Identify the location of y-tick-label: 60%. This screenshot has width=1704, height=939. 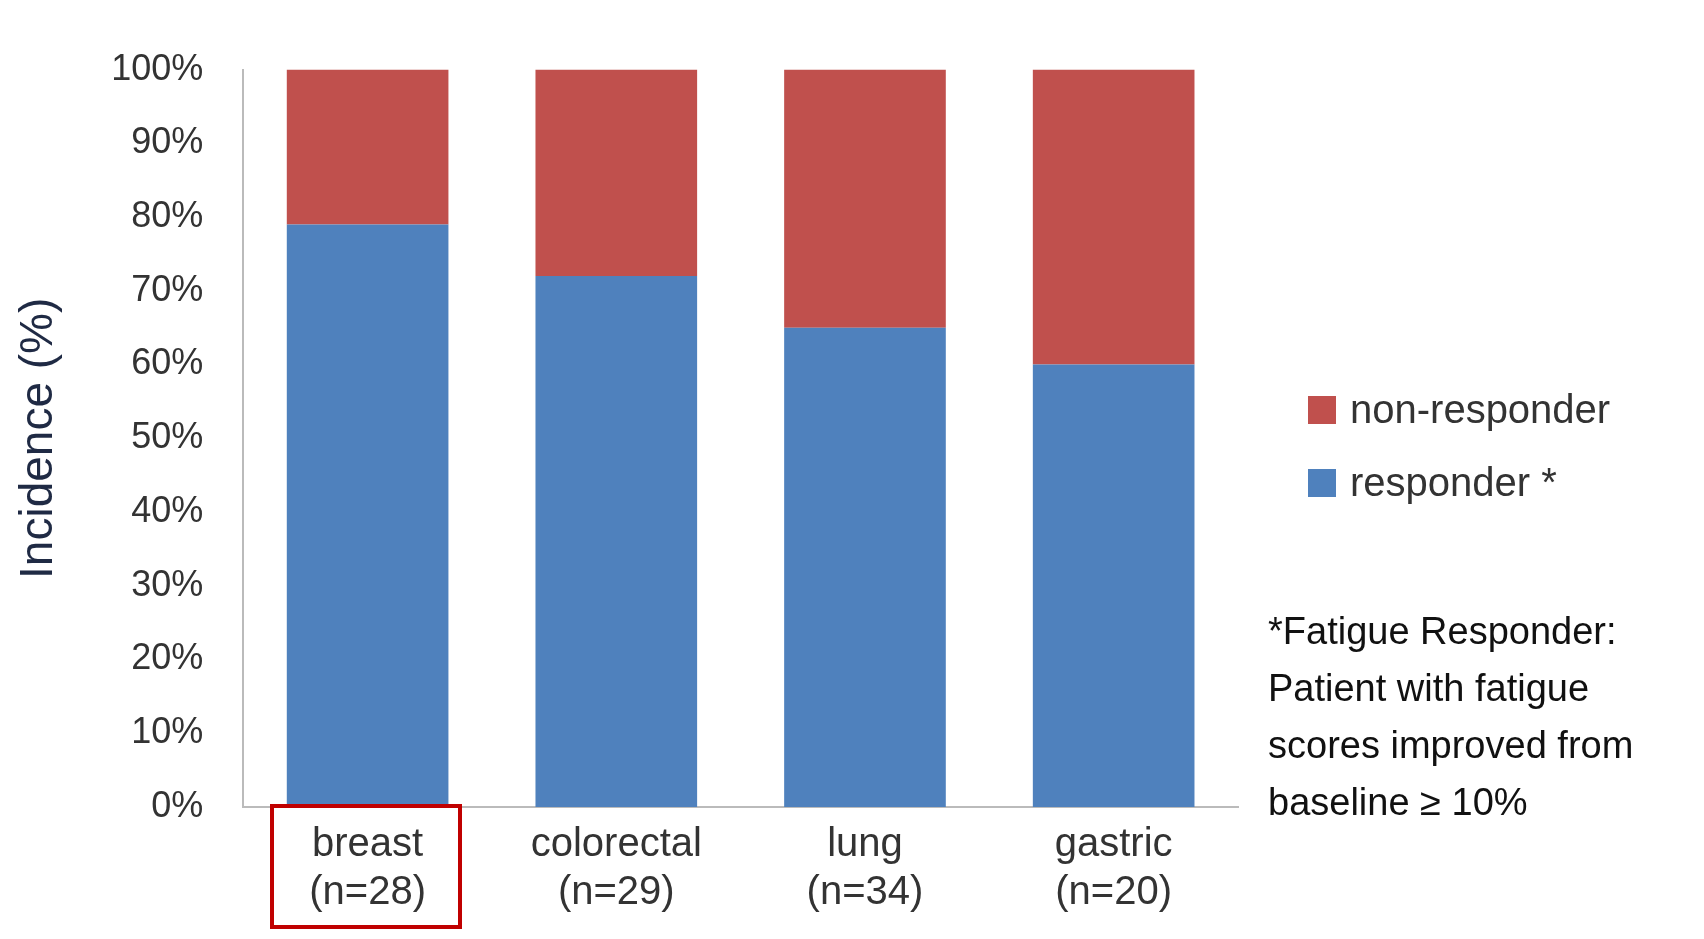
(167, 362).